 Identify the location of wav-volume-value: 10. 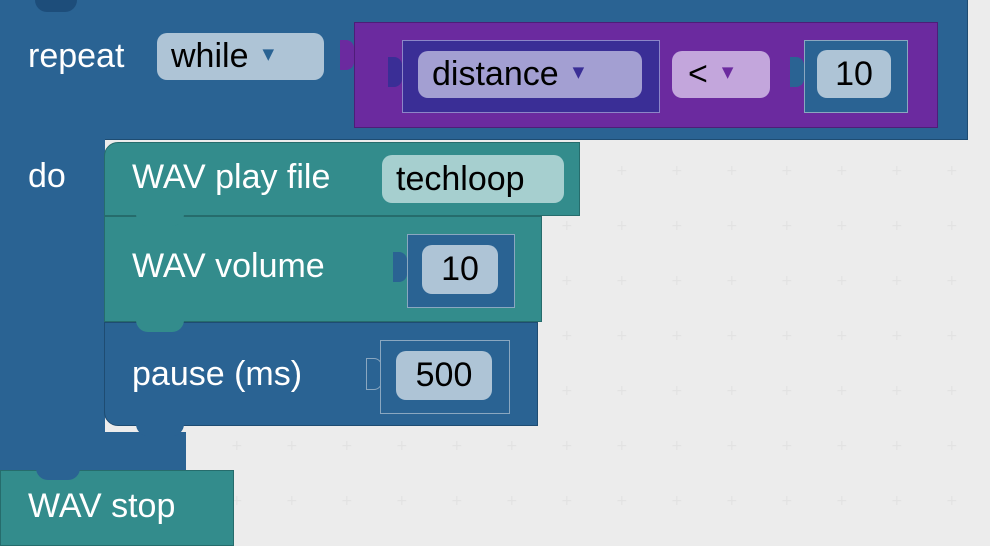
(460, 269).